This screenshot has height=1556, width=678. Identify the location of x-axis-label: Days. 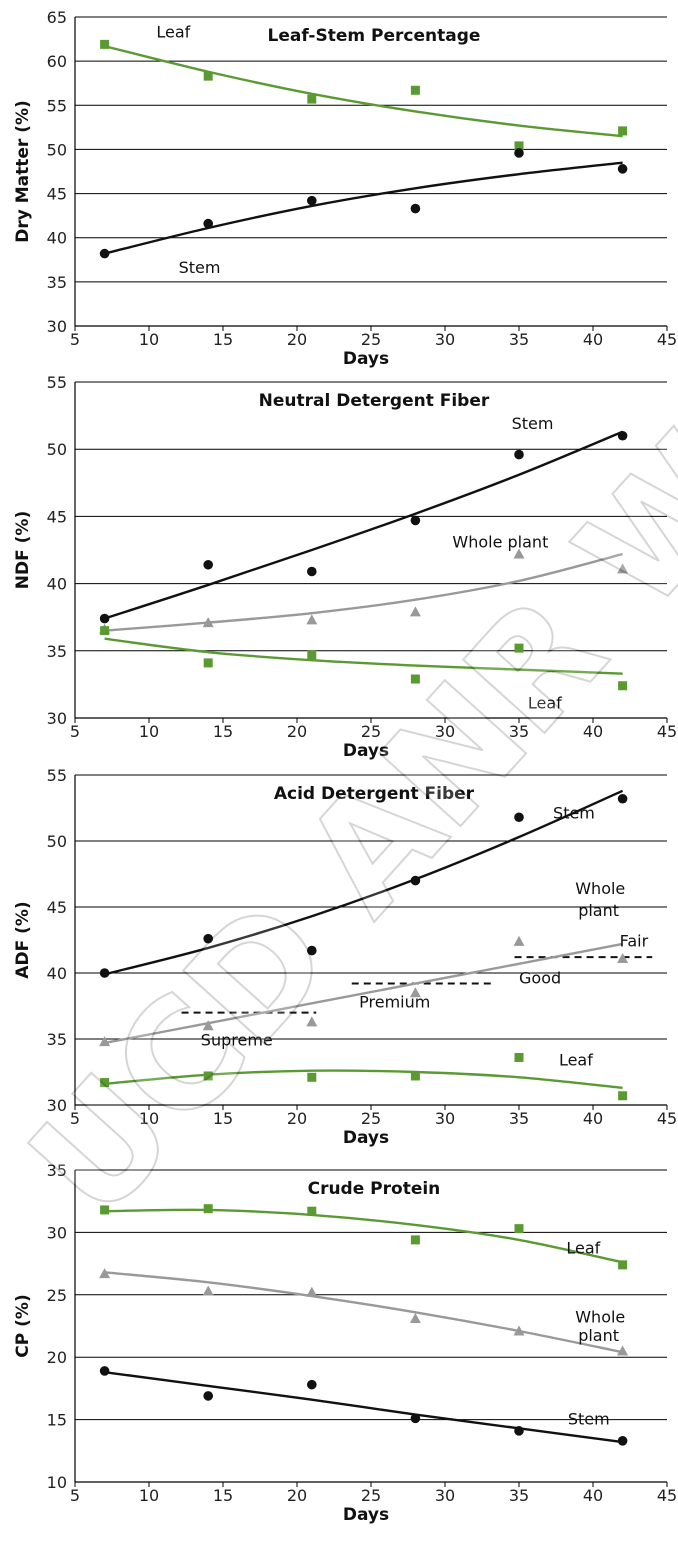
(366, 1138).